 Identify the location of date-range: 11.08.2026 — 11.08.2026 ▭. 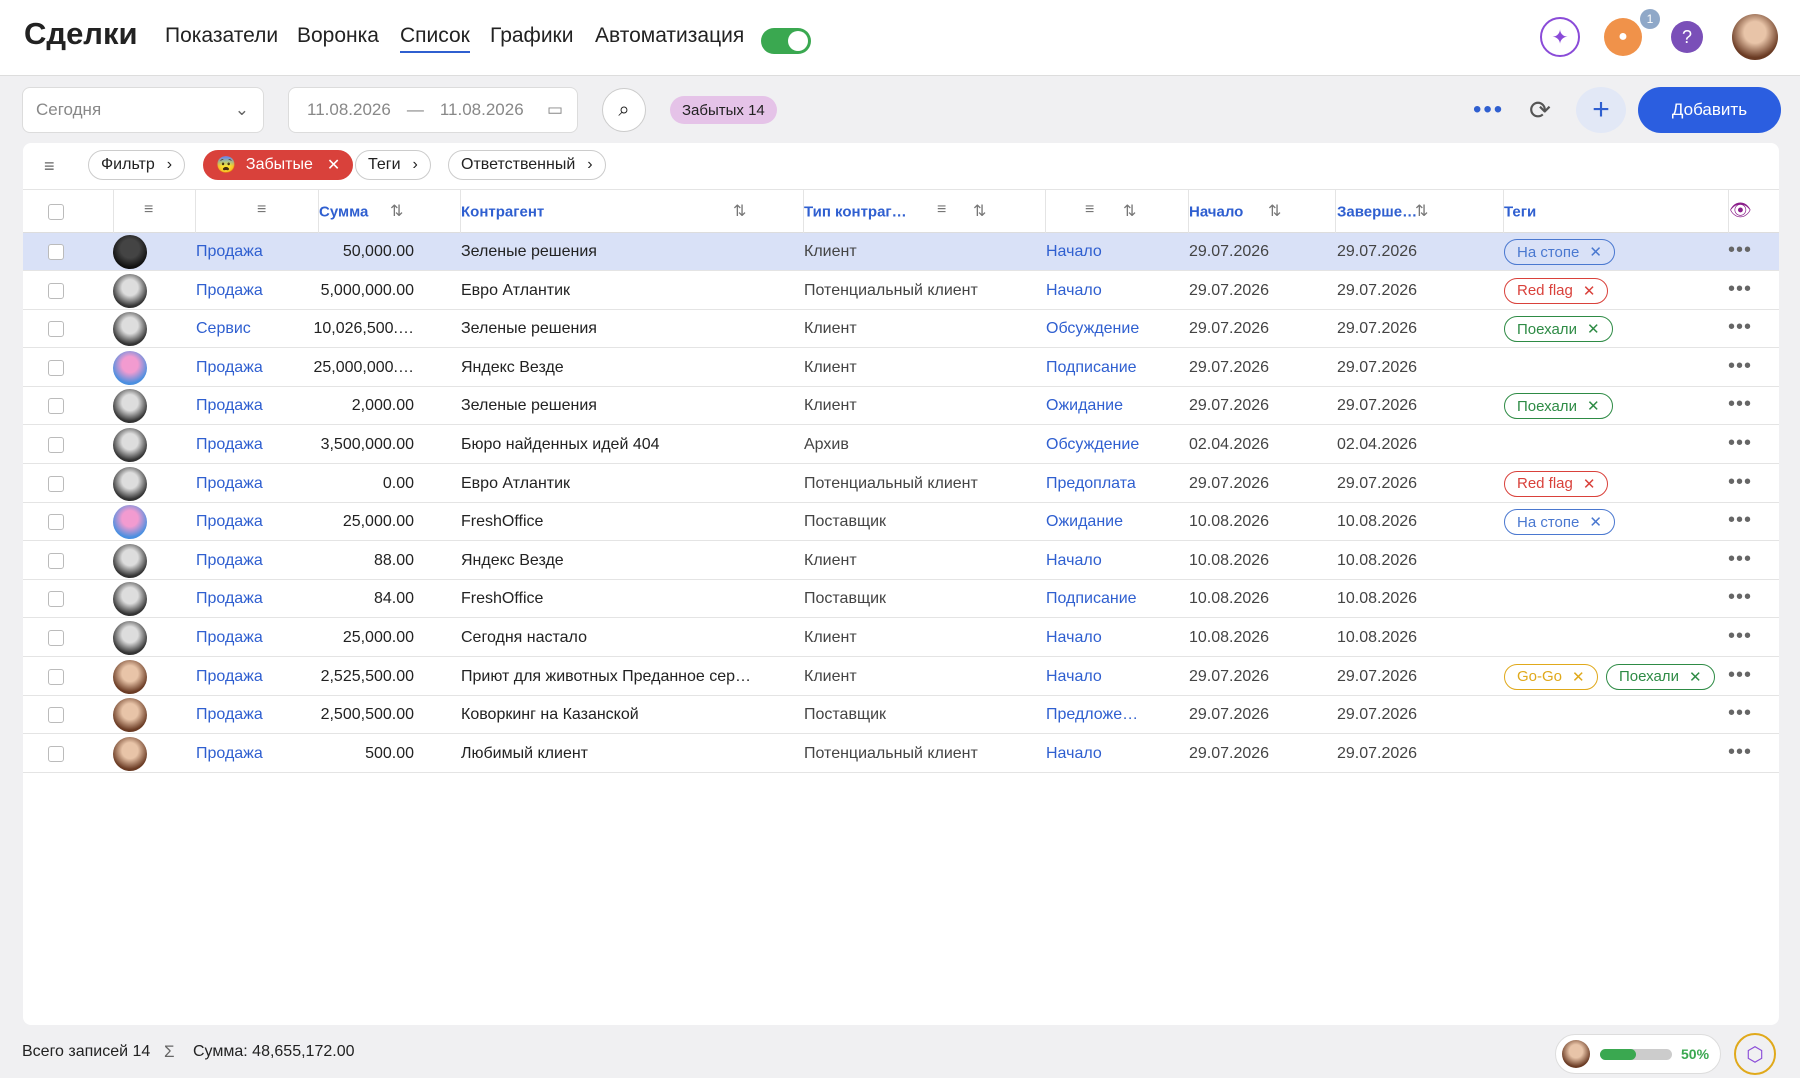
(433, 110).